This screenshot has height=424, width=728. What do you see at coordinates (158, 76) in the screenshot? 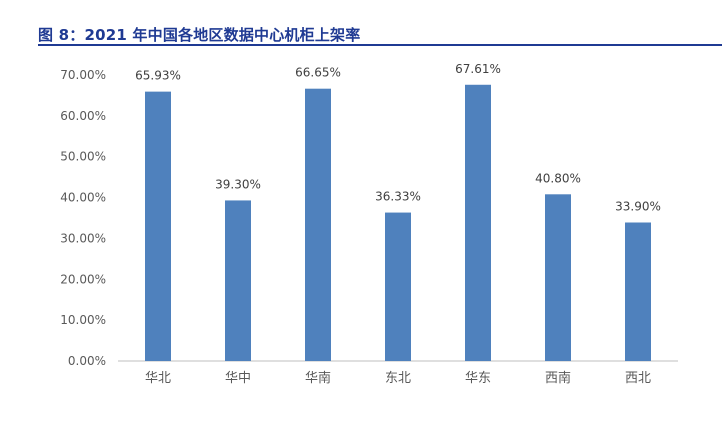
I see `data-label: 65.93%` at bounding box center [158, 76].